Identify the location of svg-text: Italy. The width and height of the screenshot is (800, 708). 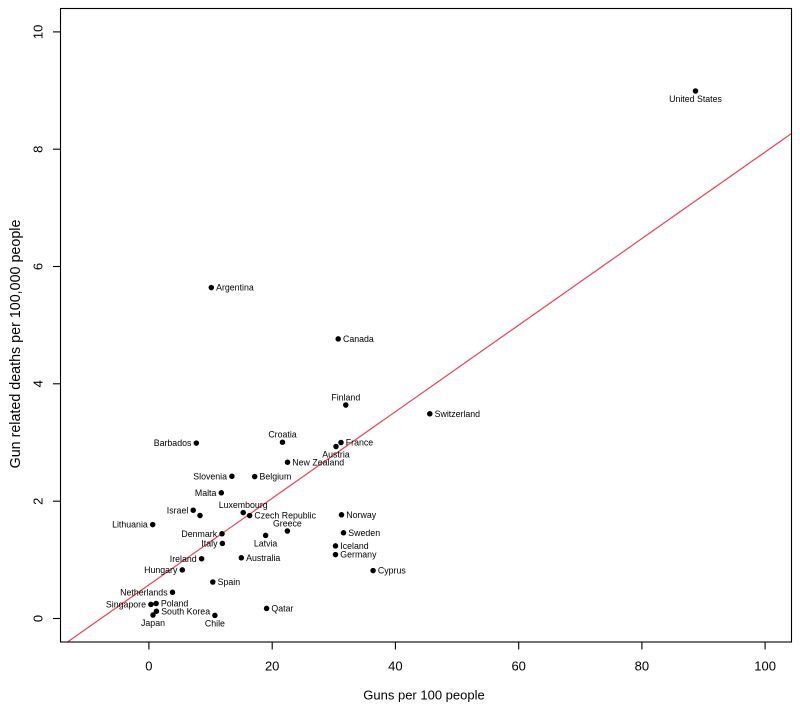
(209, 544).